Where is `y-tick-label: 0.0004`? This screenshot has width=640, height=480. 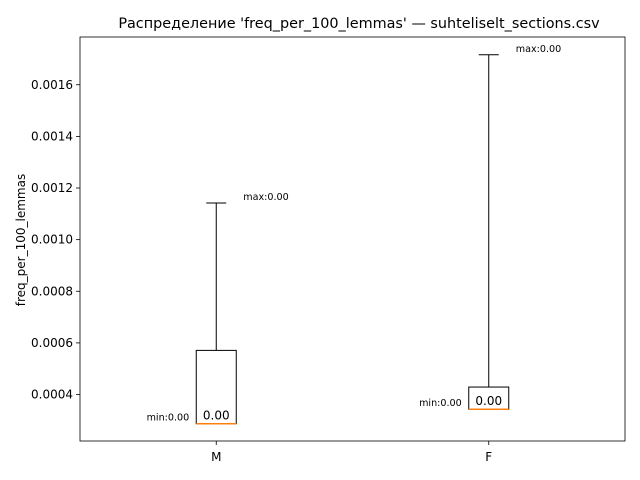
y-tick-label: 0.0004 is located at coordinates (52, 395).